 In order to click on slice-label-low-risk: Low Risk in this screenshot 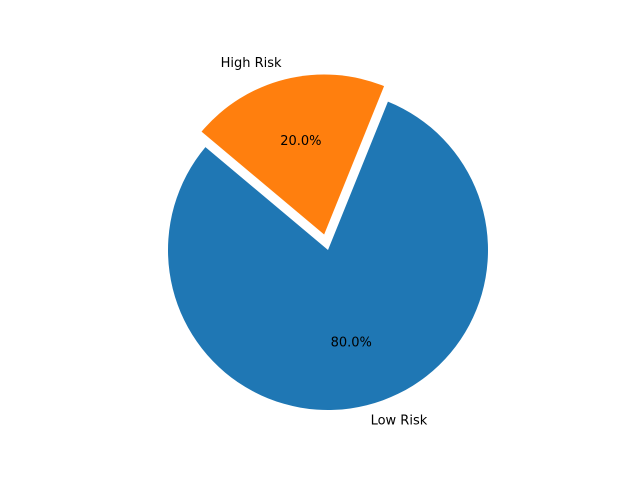, I will do `click(399, 420)`.